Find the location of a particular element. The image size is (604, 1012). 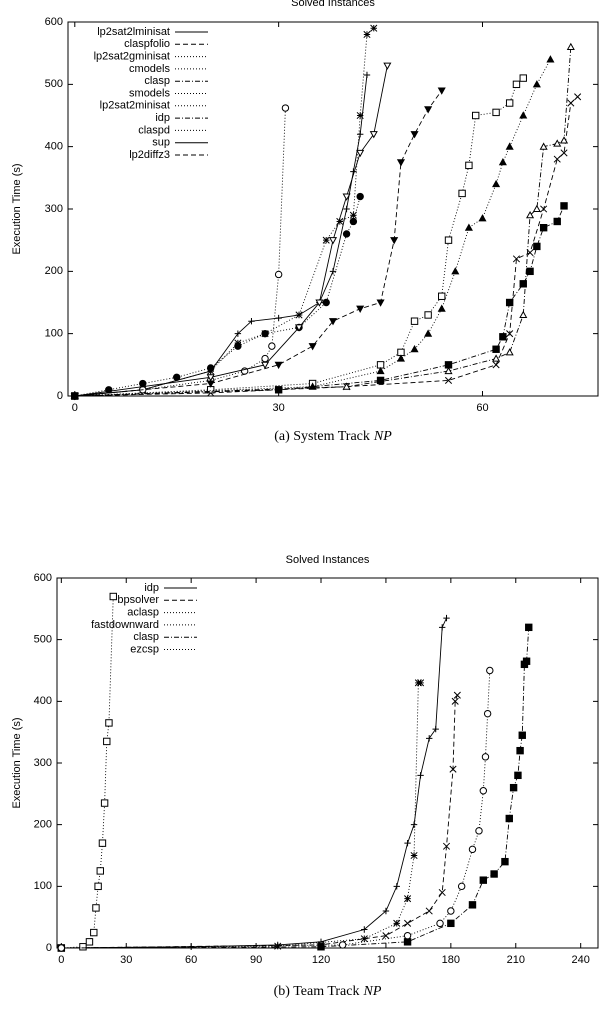

x-tick-label: 90 is located at coordinates (256, 960).